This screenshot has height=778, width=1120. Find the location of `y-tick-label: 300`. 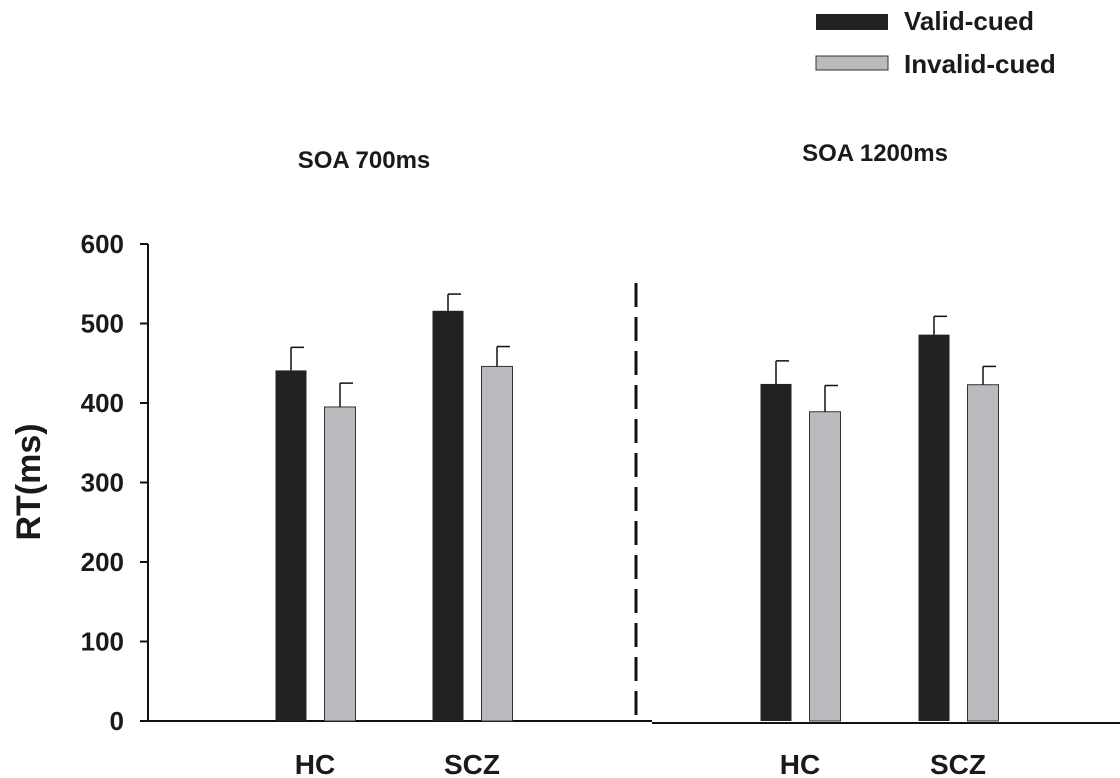

y-tick-label: 300 is located at coordinates (102, 483).